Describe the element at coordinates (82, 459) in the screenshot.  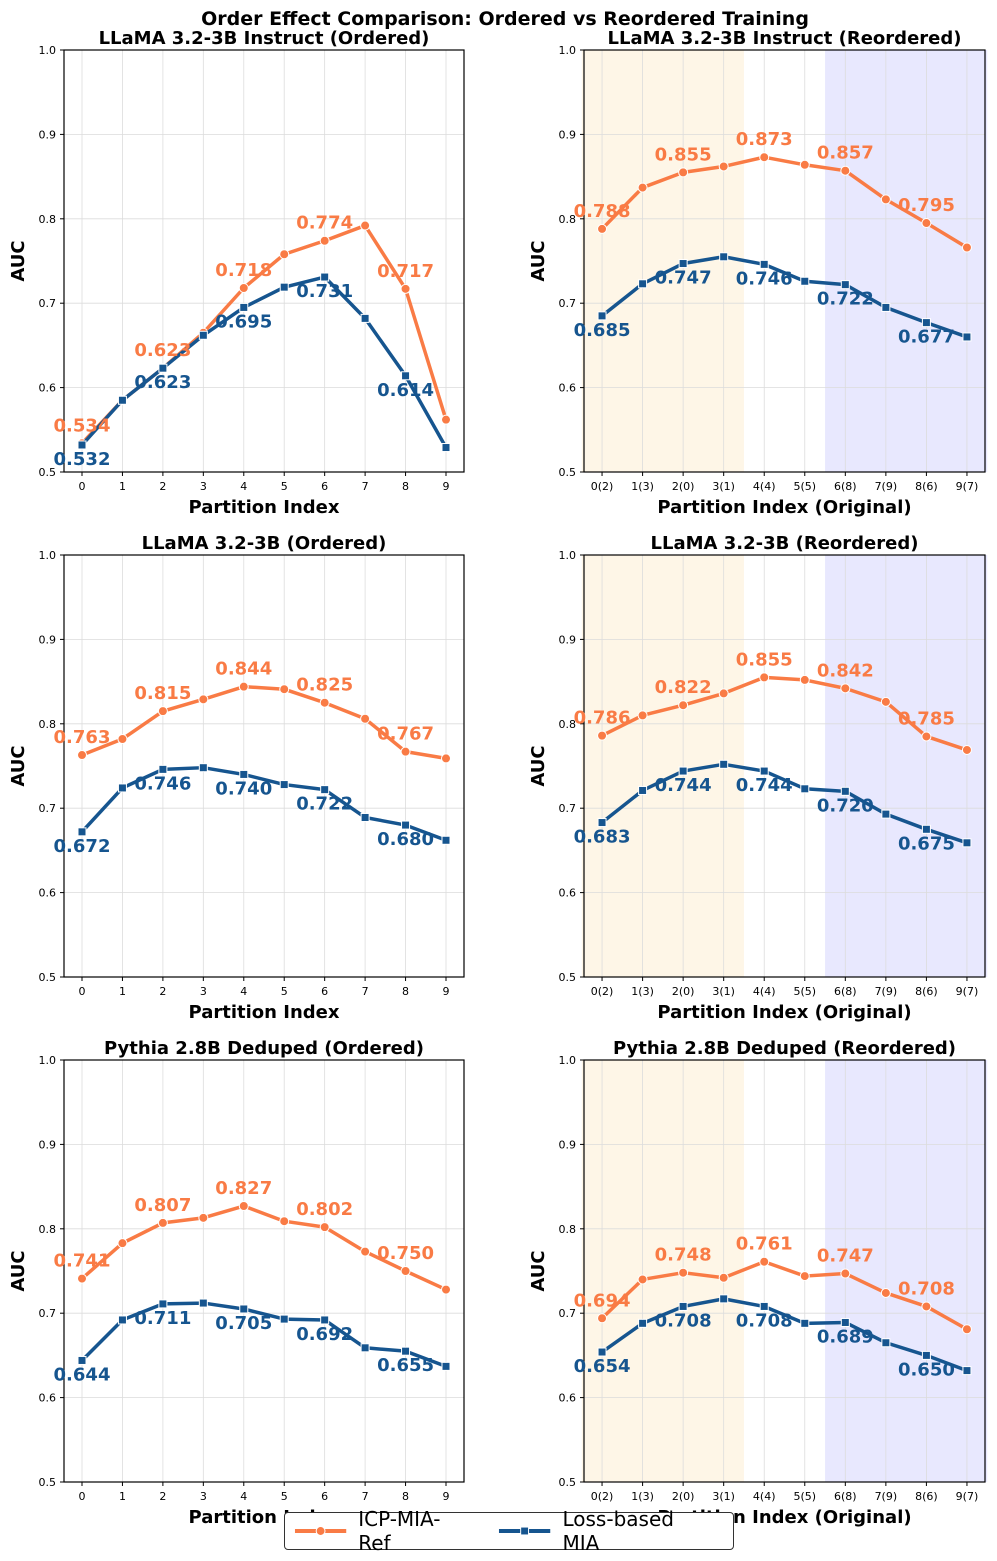
I see `data-label-loss: 0.532` at that location.